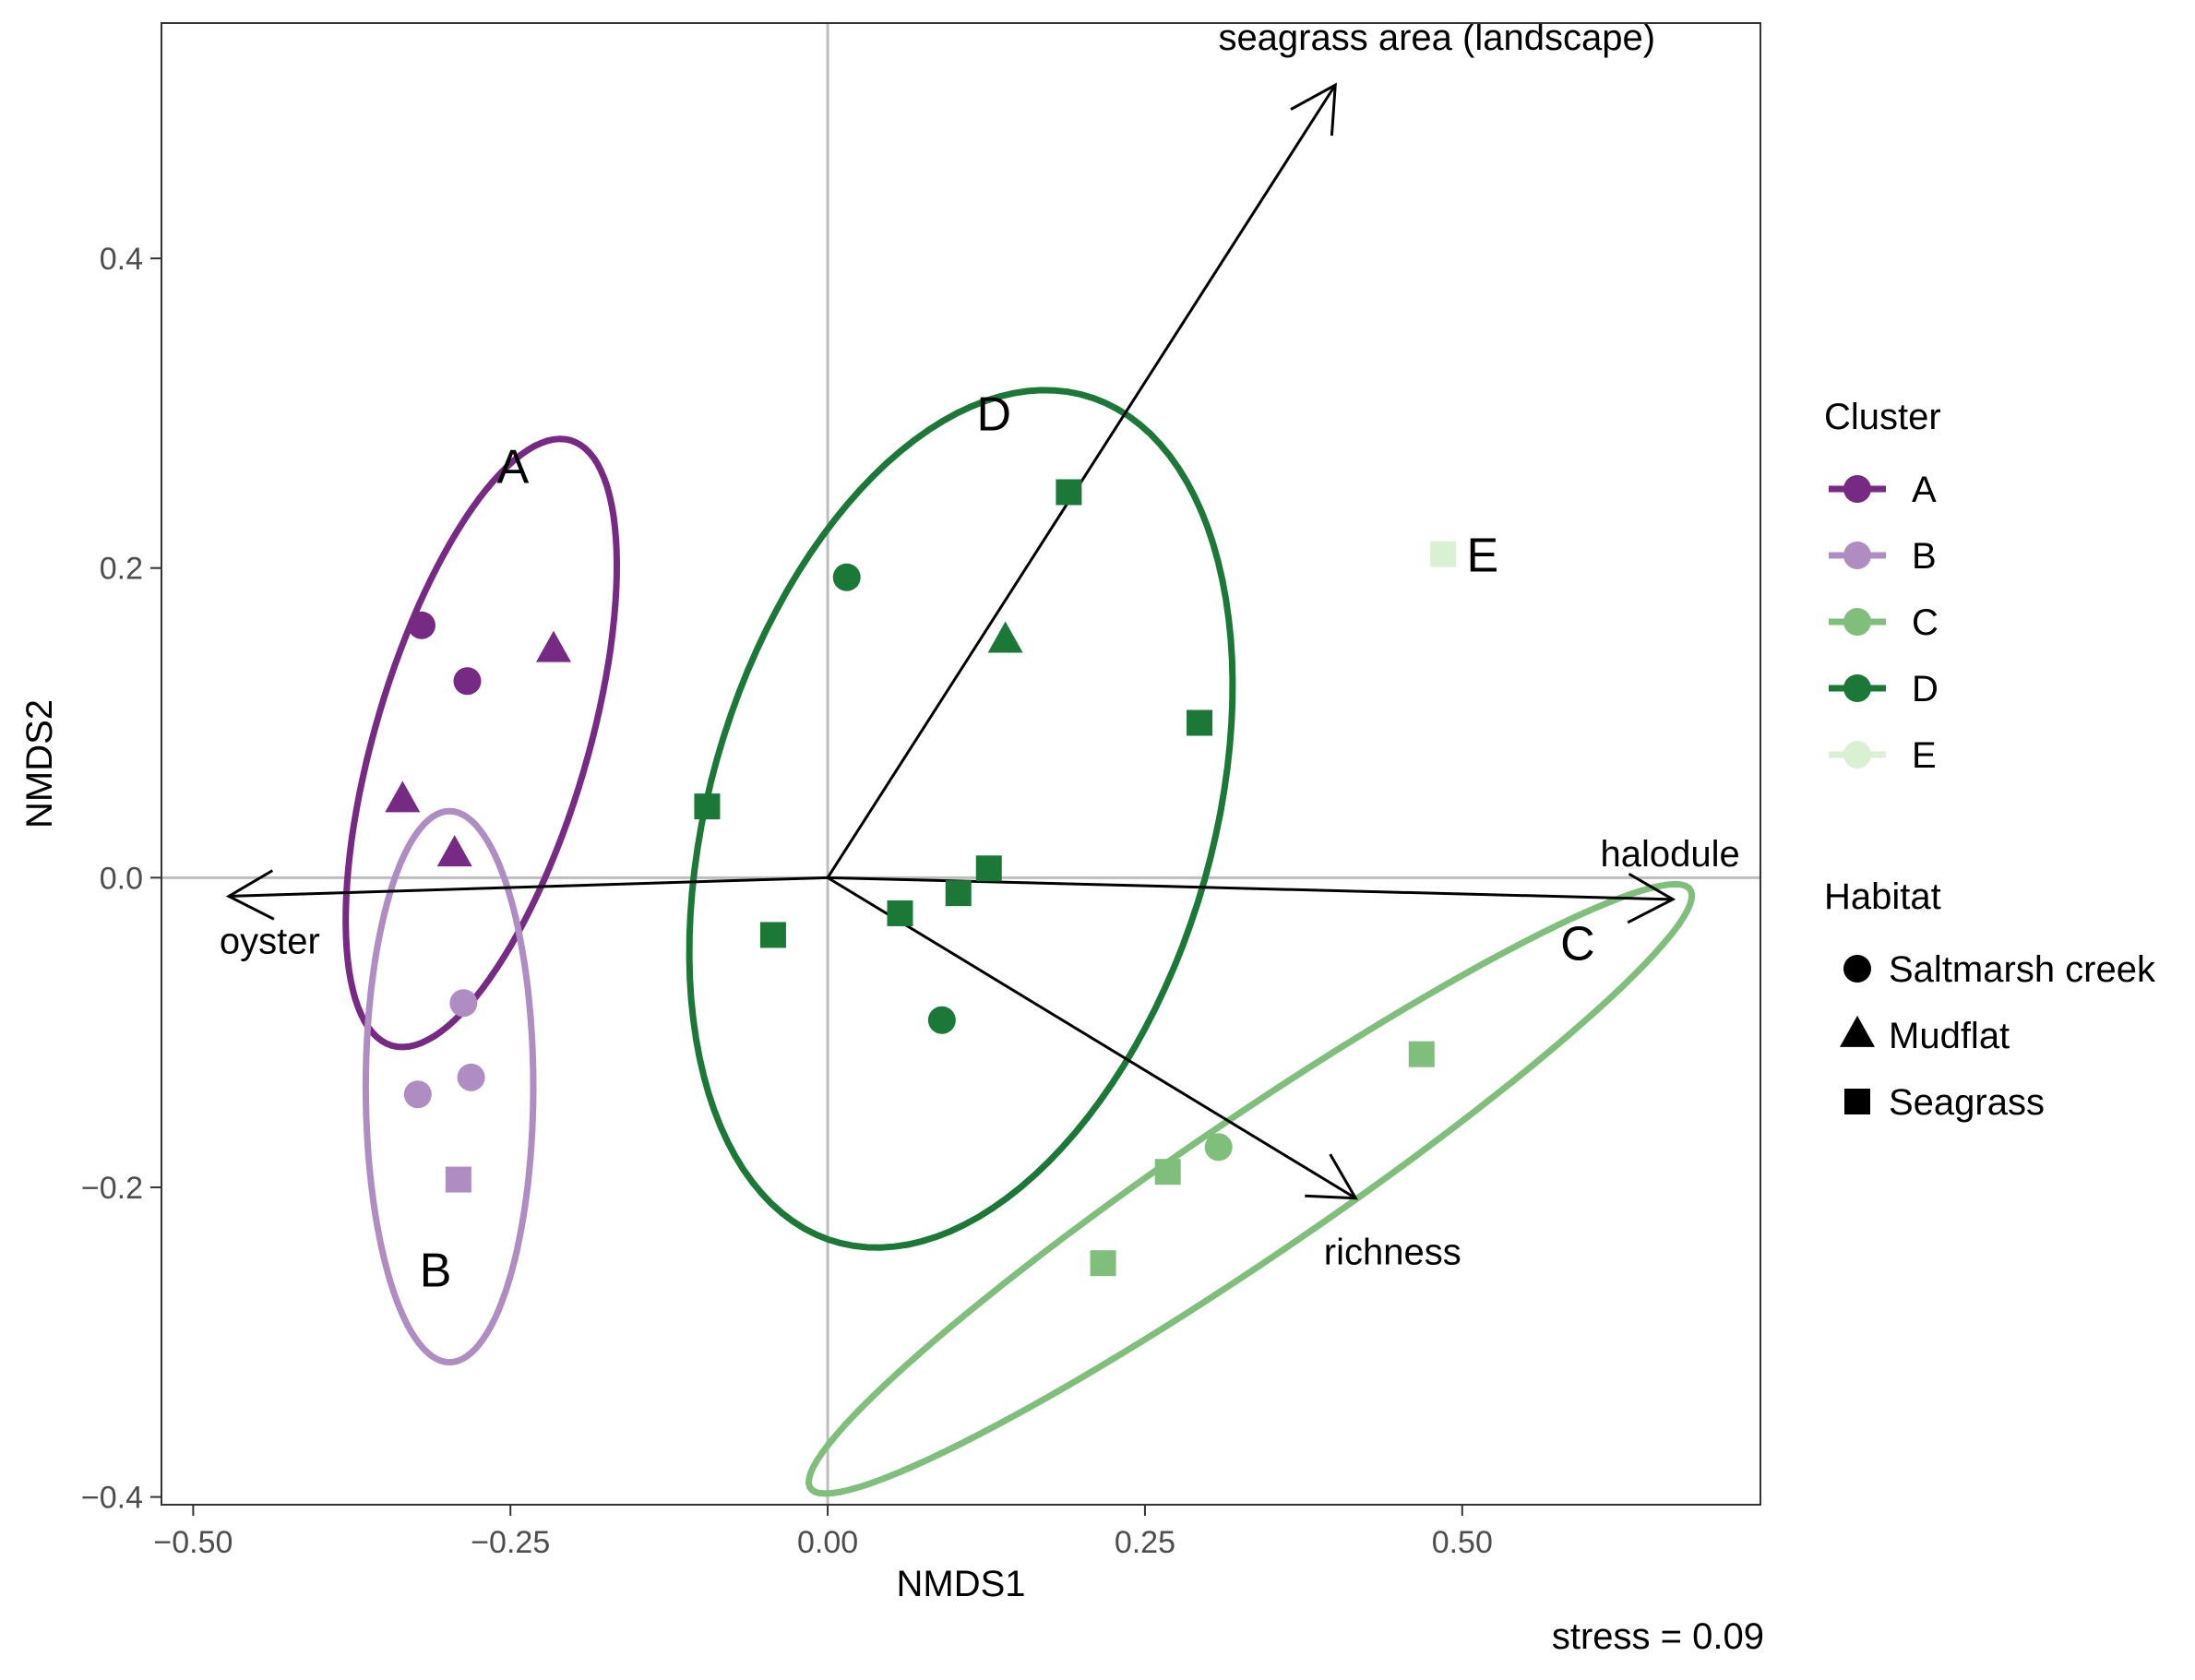 The height and width of the screenshot is (1680, 2195). What do you see at coordinates (960, 1584) in the screenshot?
I see `x-axis-label: NMDS1` at bounding box center [960, 1584].